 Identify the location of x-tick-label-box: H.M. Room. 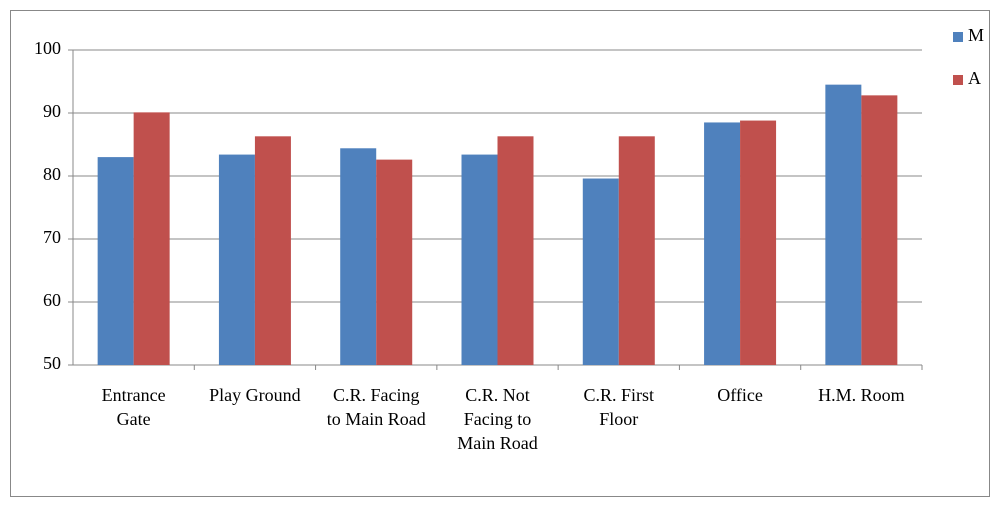
(861, 395).